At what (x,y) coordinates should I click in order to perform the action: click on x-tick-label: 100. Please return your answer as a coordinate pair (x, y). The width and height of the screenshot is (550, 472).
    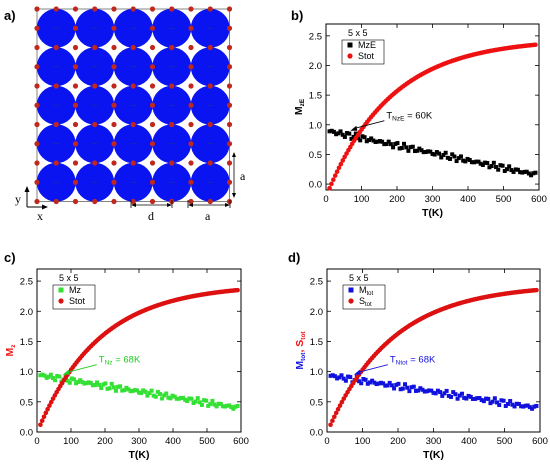
    Looking at the image, I should click on (362, 199).